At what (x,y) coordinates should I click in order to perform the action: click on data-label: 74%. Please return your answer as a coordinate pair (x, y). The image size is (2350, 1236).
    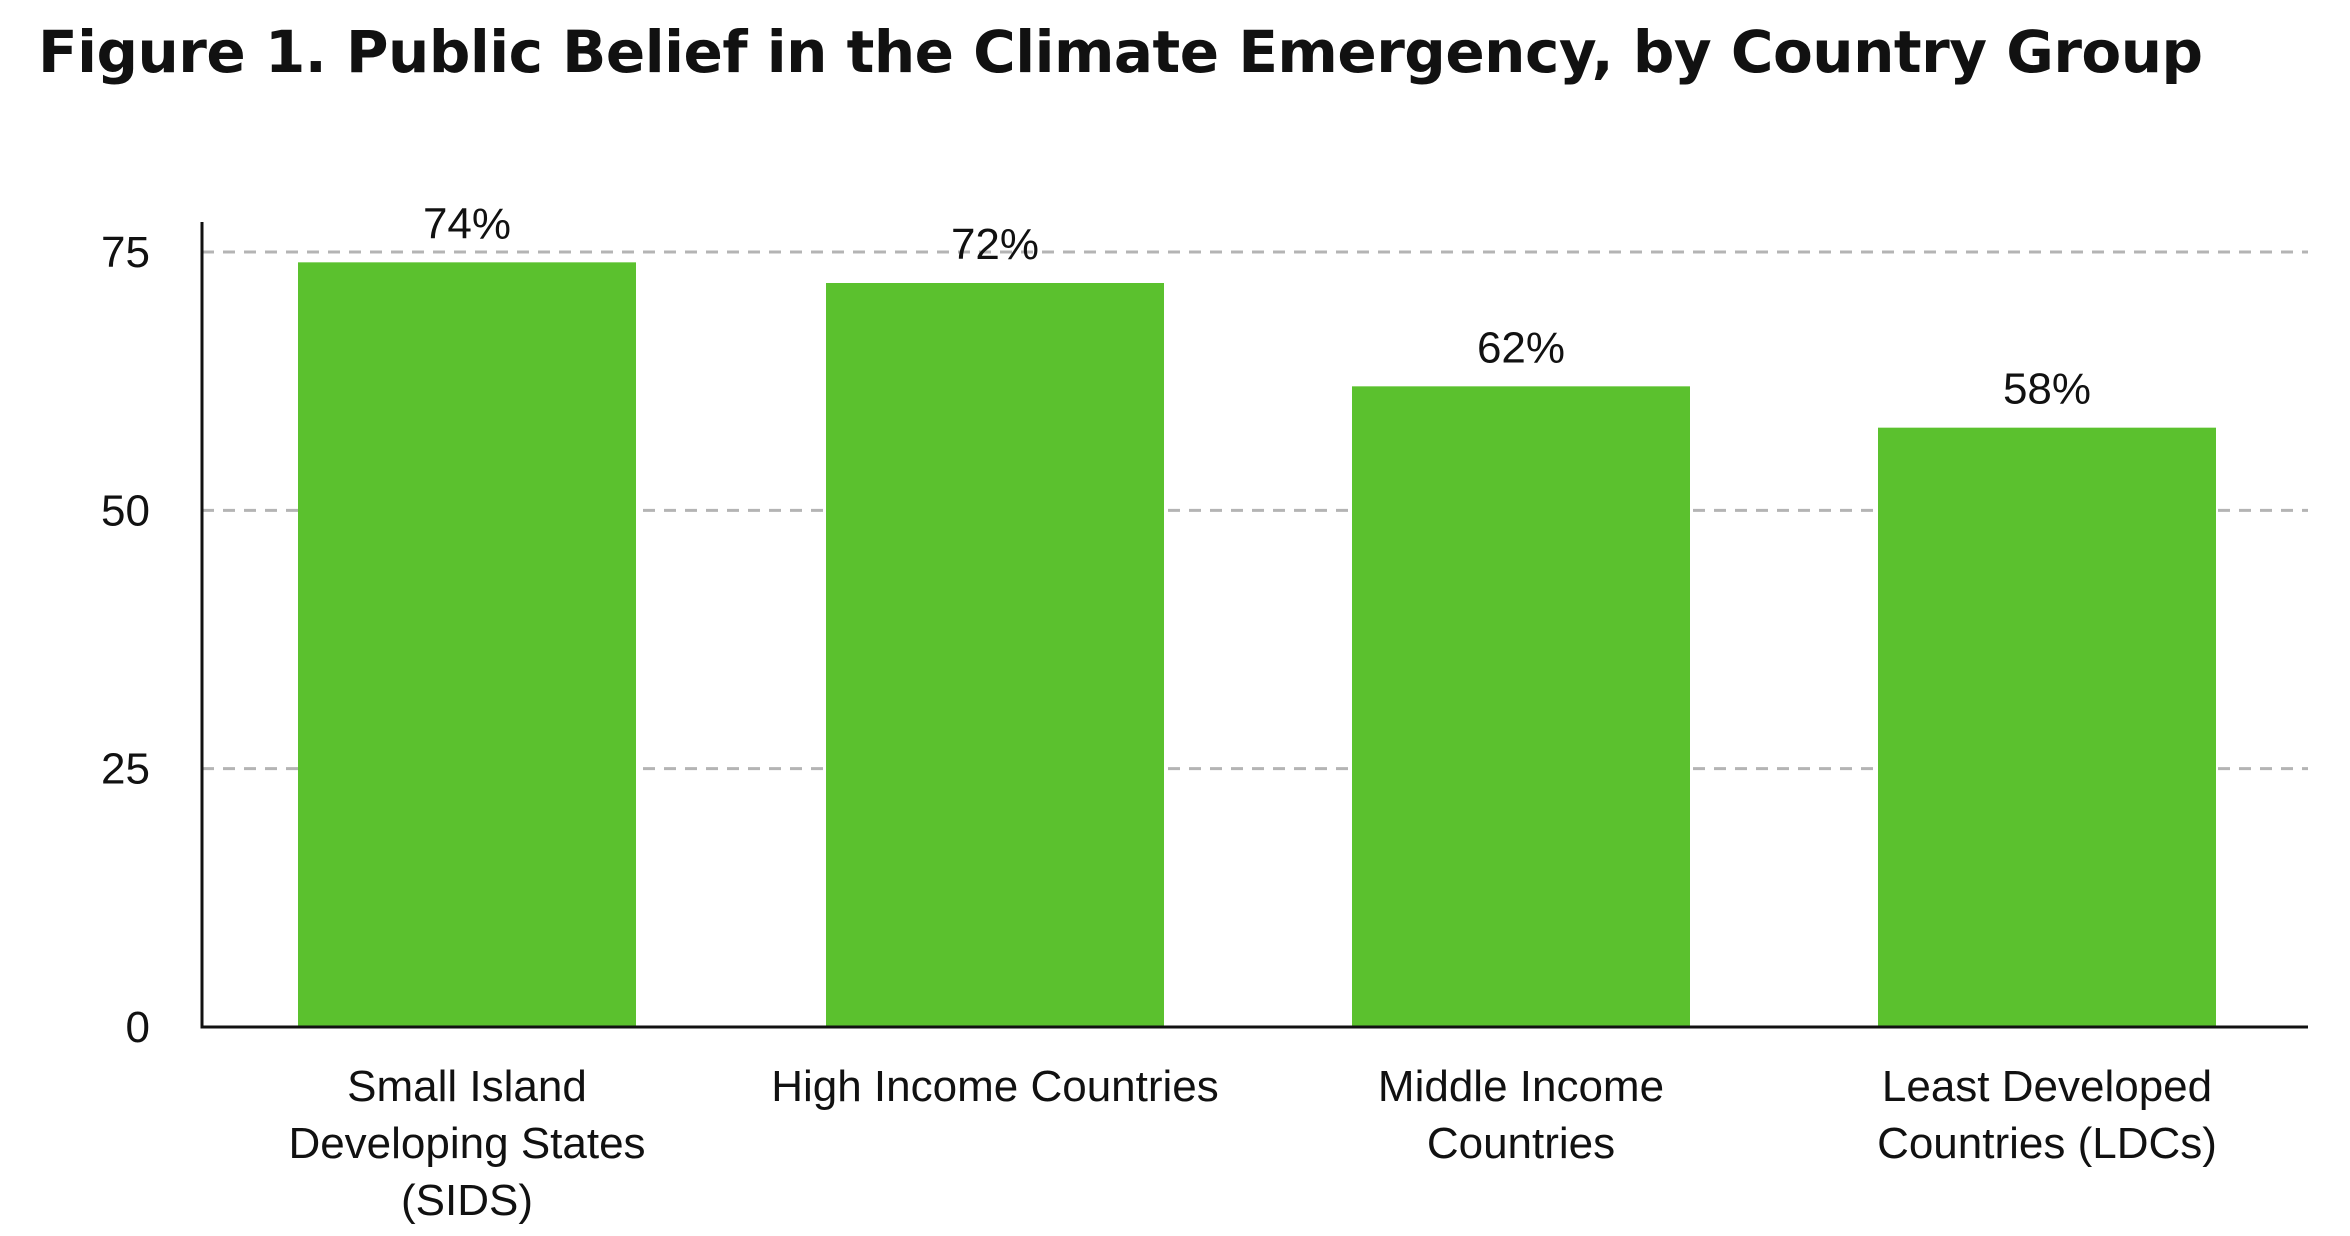
    Looking at the image, I should click on (467, 223).